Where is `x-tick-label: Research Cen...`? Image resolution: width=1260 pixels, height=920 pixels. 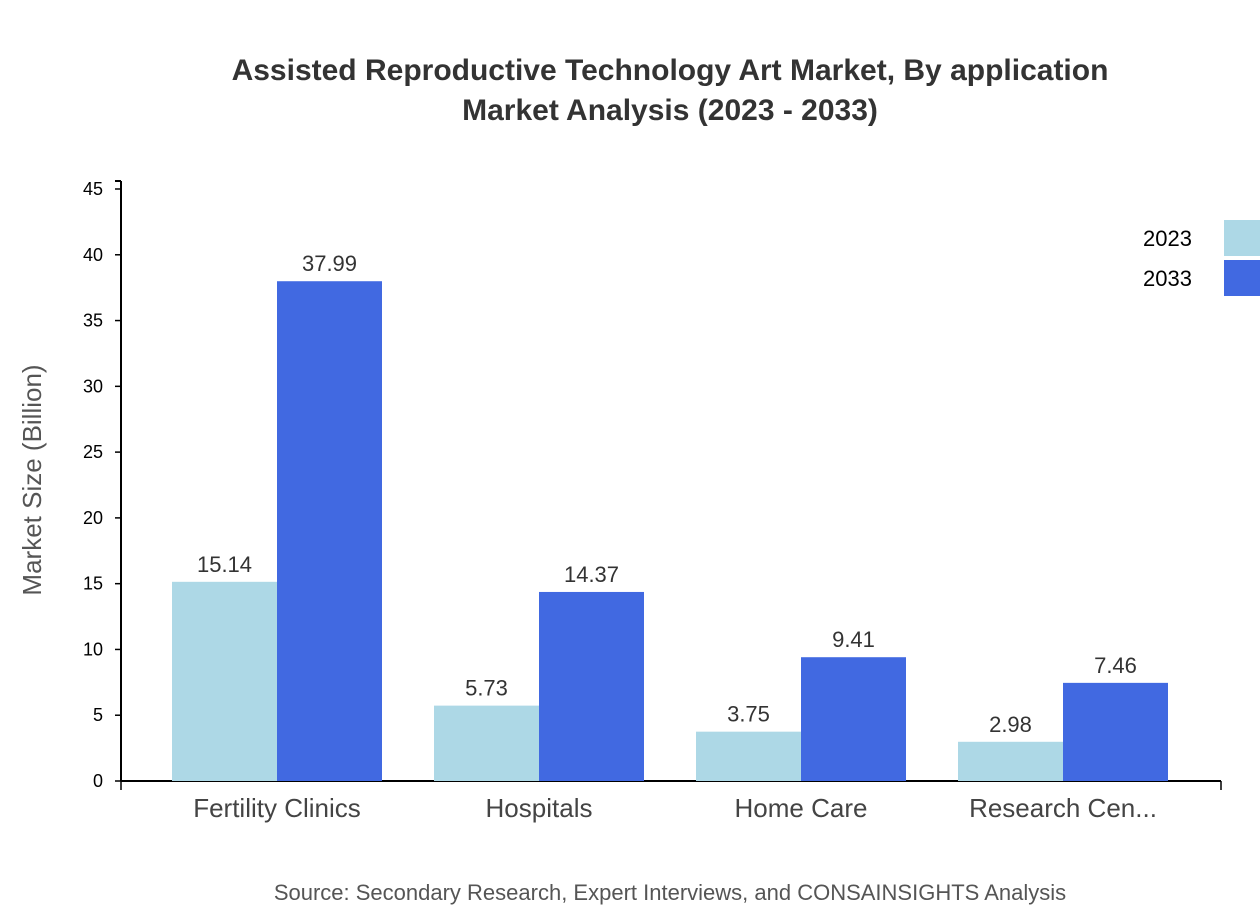 x-tick-label: Research Cen... is located at coordinates (1063, 808).